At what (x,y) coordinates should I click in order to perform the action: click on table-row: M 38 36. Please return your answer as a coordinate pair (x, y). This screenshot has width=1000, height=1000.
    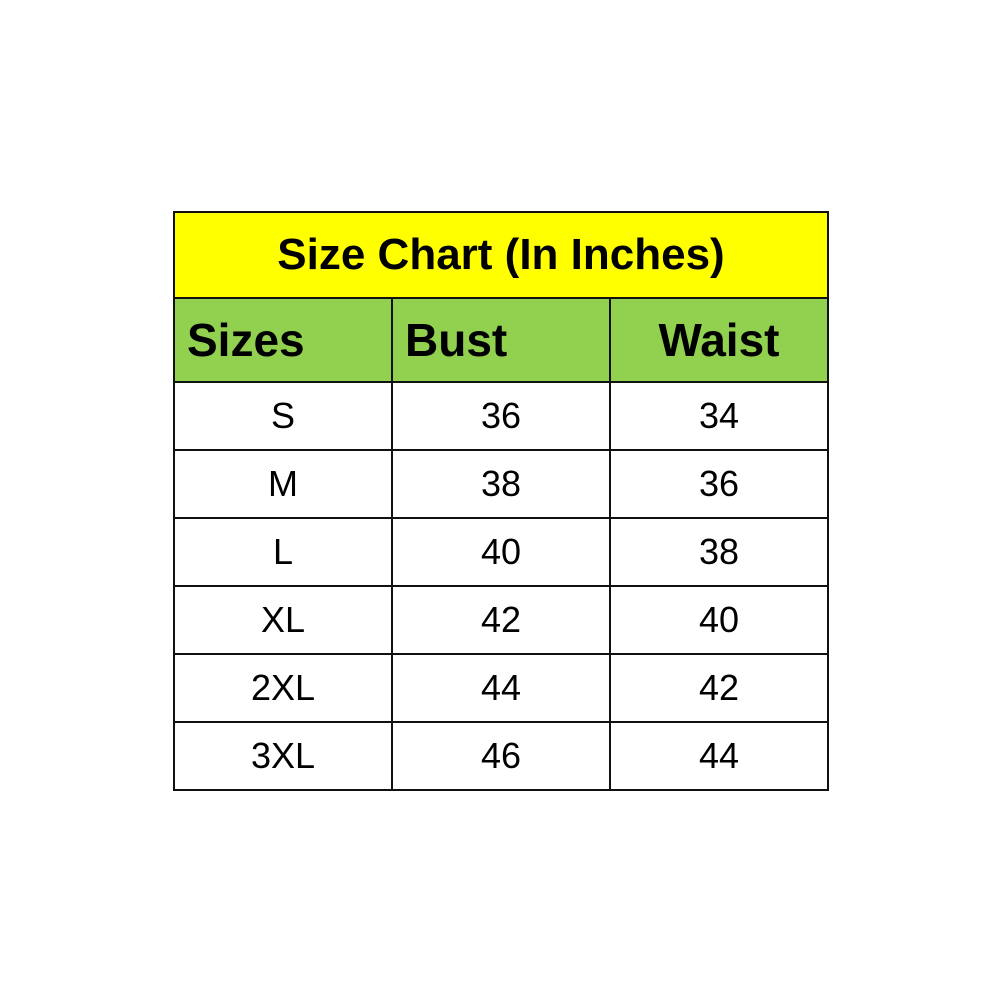
    Looking at the image, I should click on (501, 484).